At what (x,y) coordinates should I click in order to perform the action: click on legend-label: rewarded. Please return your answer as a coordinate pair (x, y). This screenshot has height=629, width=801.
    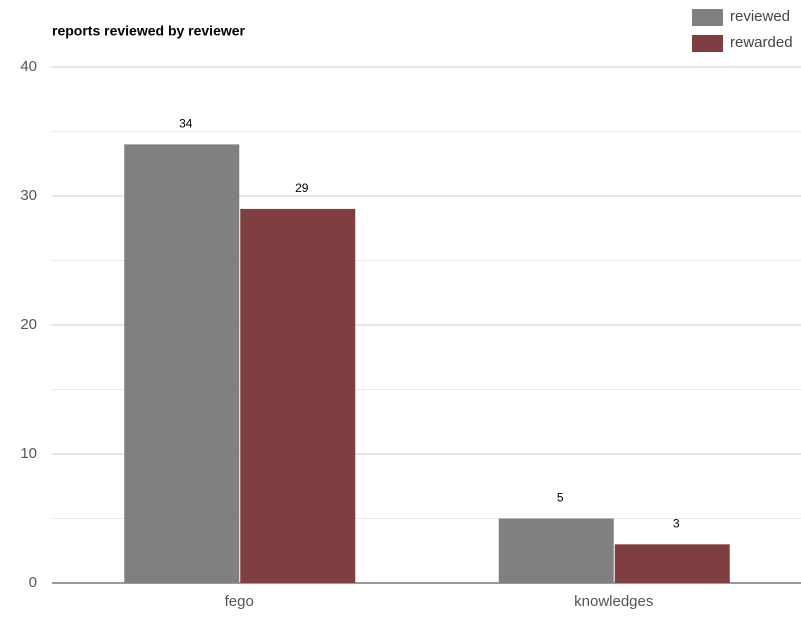
    Looking at the image, I should click on (761, 42).